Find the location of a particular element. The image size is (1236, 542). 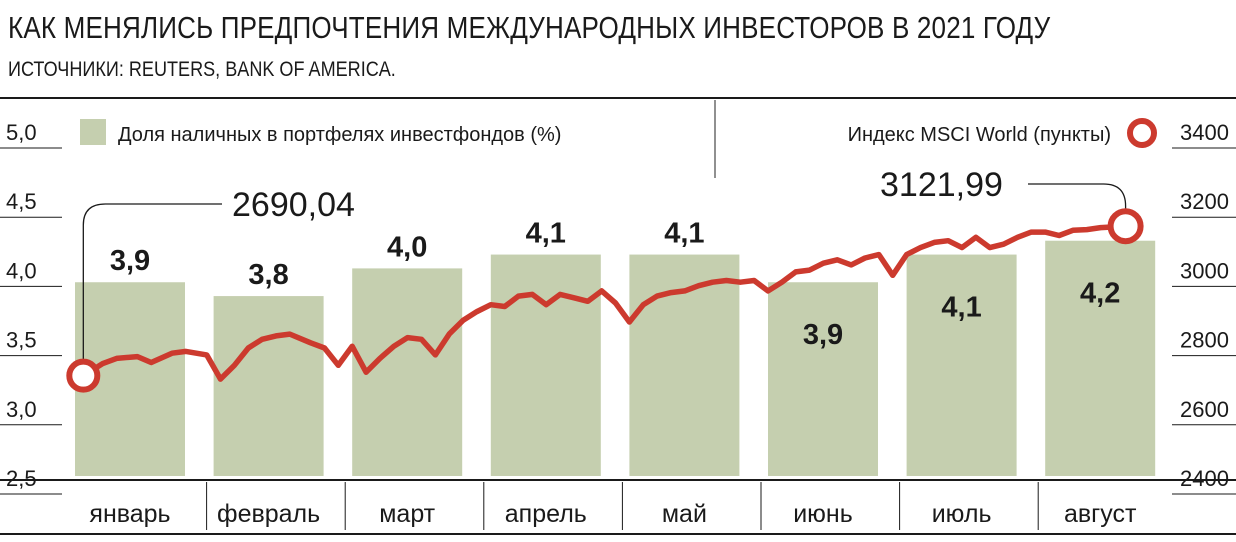

start-marker is located at coordinates (83, 375).